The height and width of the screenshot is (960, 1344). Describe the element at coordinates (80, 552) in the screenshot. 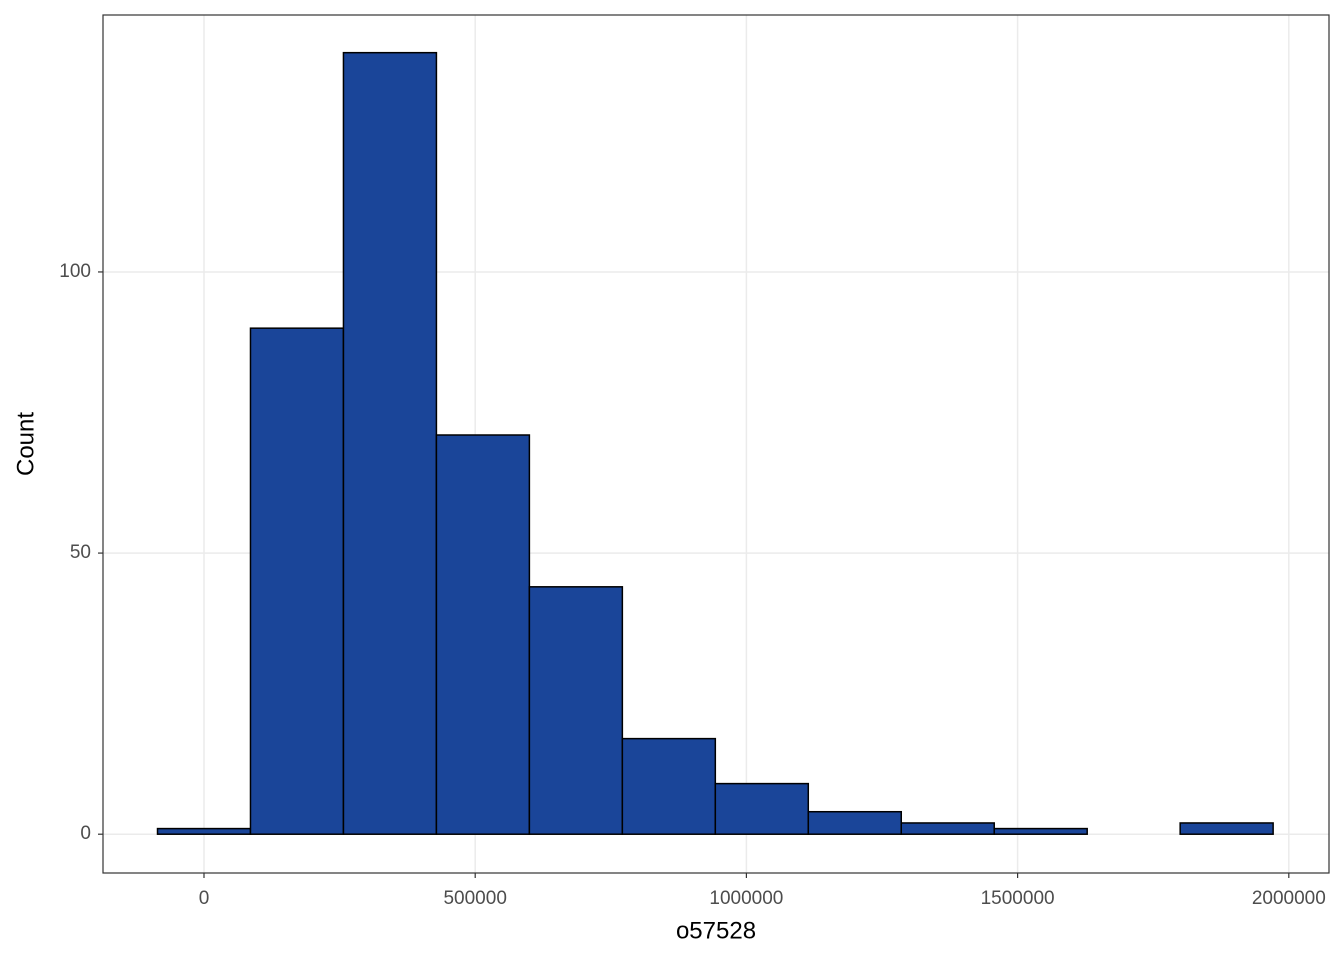

I see `y-tick-label: 50` at that location.